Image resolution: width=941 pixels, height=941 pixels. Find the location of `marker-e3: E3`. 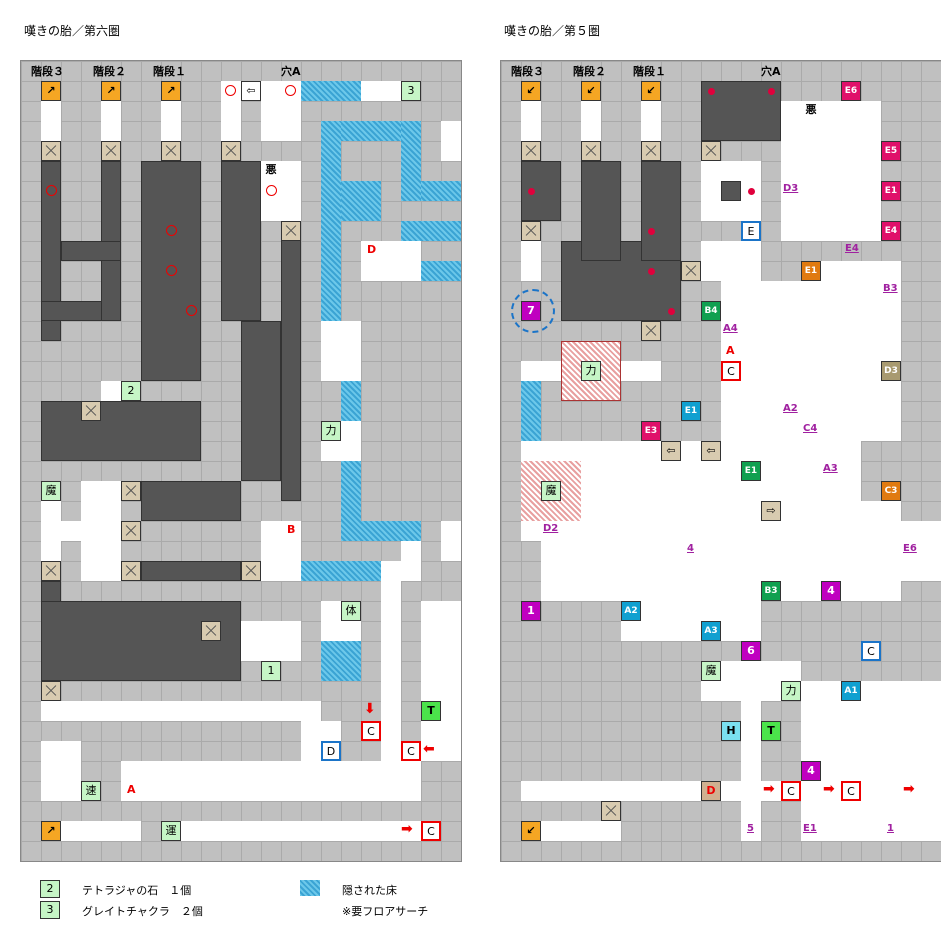

marker-e3: E3 is located at coordinates (651, 431).